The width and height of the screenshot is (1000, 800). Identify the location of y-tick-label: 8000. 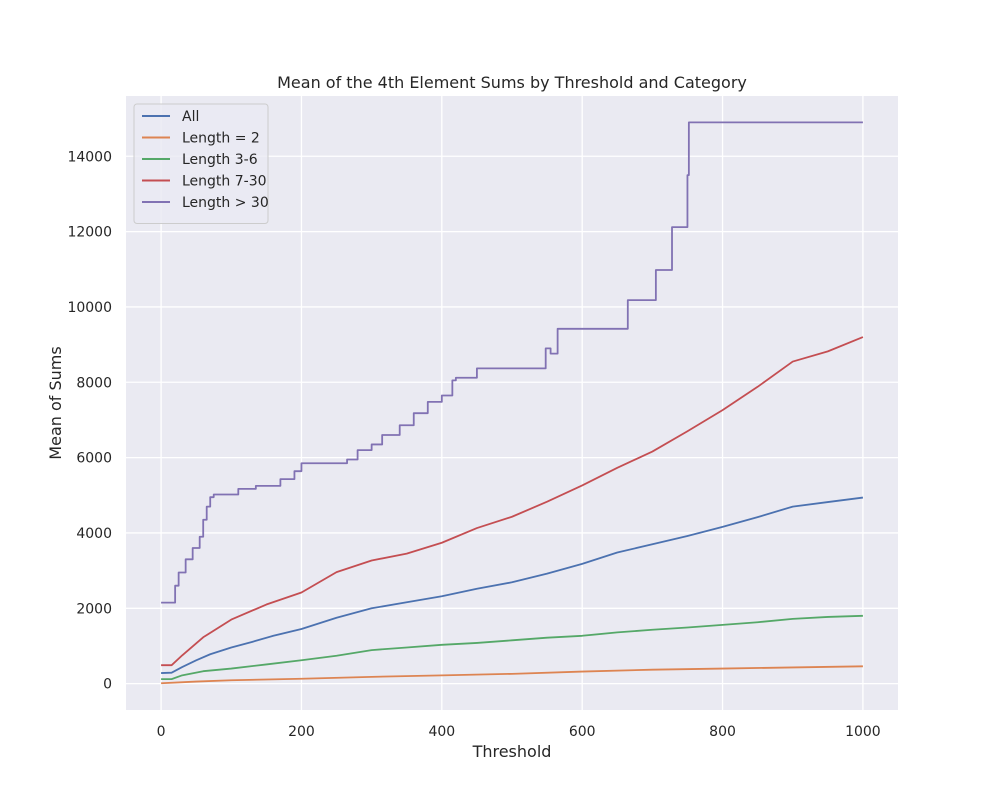
(94, 383).